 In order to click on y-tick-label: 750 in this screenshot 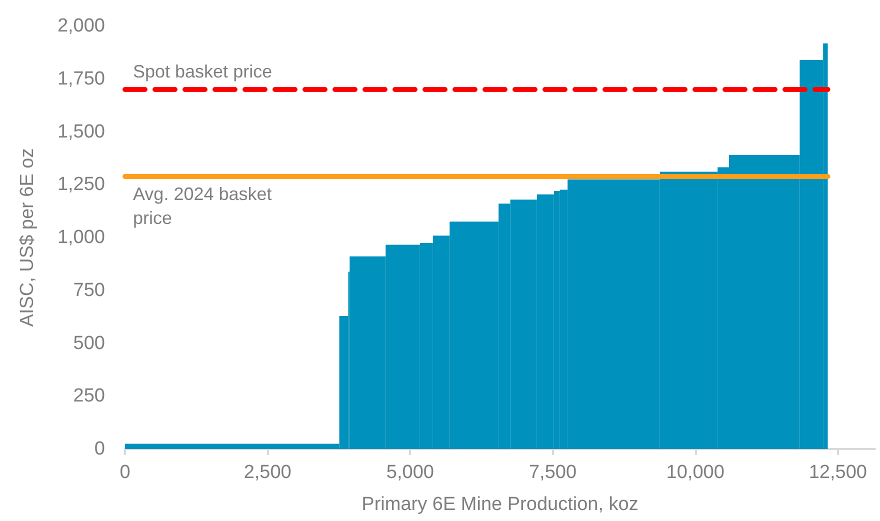, I will do `click(89, 290)`.